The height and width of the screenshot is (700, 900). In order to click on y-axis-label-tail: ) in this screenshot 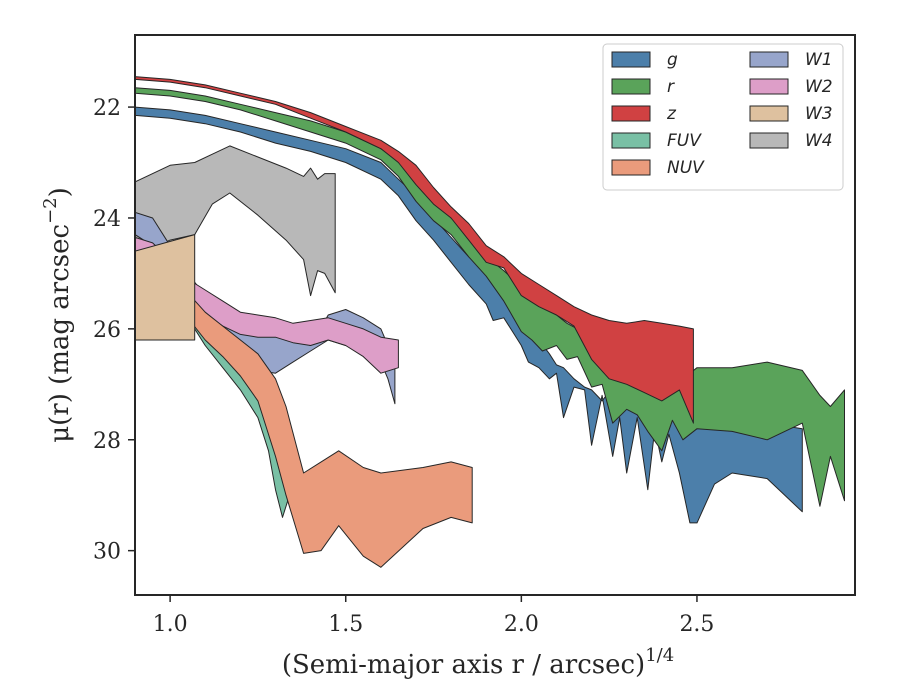, I will do `click(60, 192)`.